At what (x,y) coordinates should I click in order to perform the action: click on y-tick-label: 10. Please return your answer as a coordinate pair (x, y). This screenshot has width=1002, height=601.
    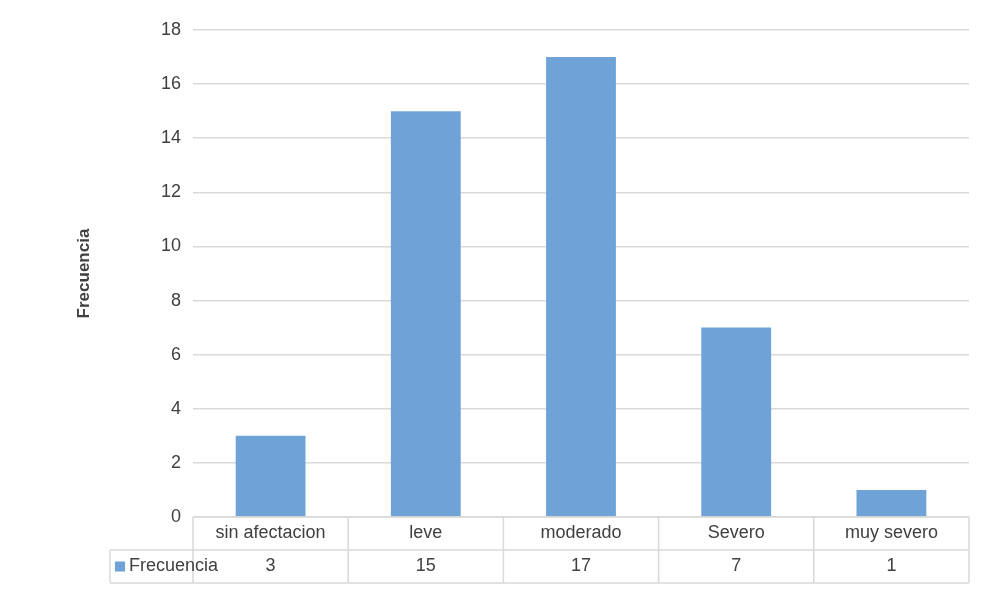
    Looking at the image, I should click on (170, 245).